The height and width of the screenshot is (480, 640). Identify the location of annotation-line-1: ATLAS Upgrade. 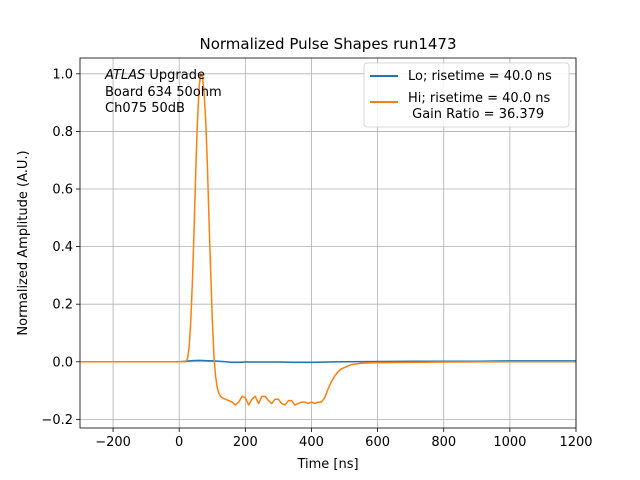
(154, 75).